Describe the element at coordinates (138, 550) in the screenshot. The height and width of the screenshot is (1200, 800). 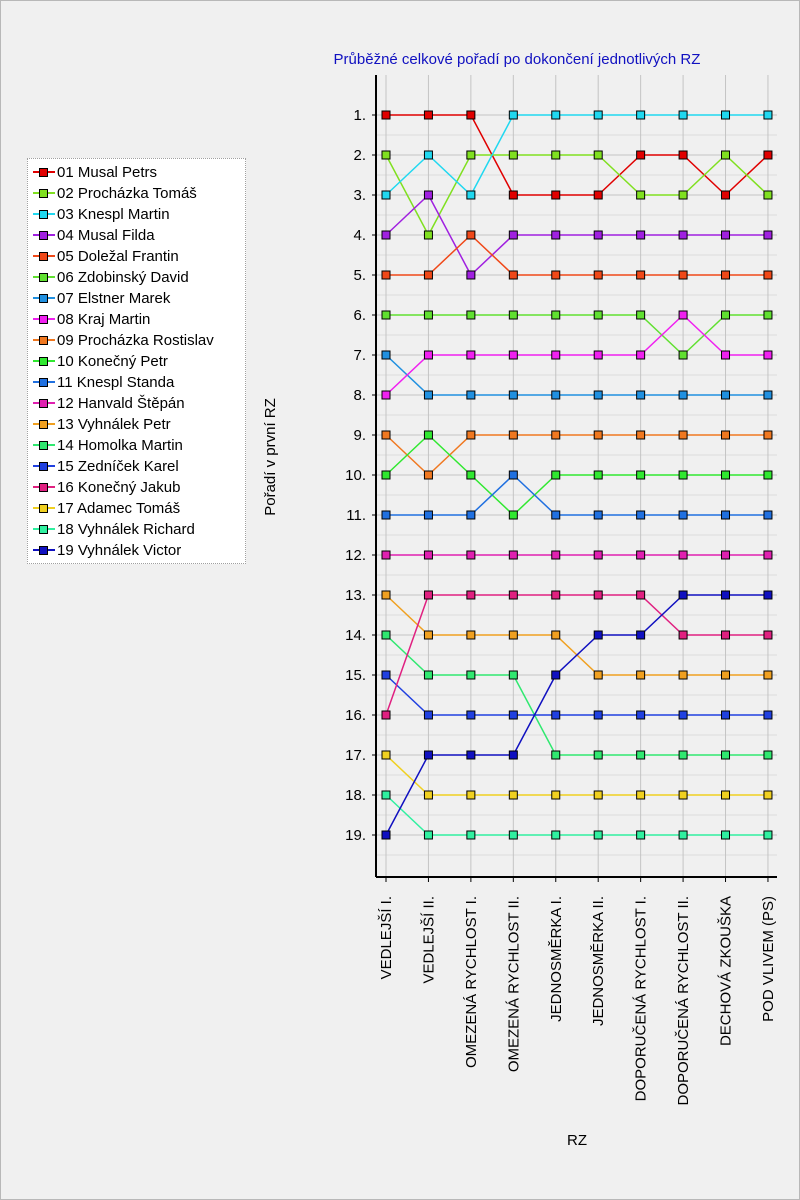
I see `legend-item: 19 Vyhnálek Victor` at that location.